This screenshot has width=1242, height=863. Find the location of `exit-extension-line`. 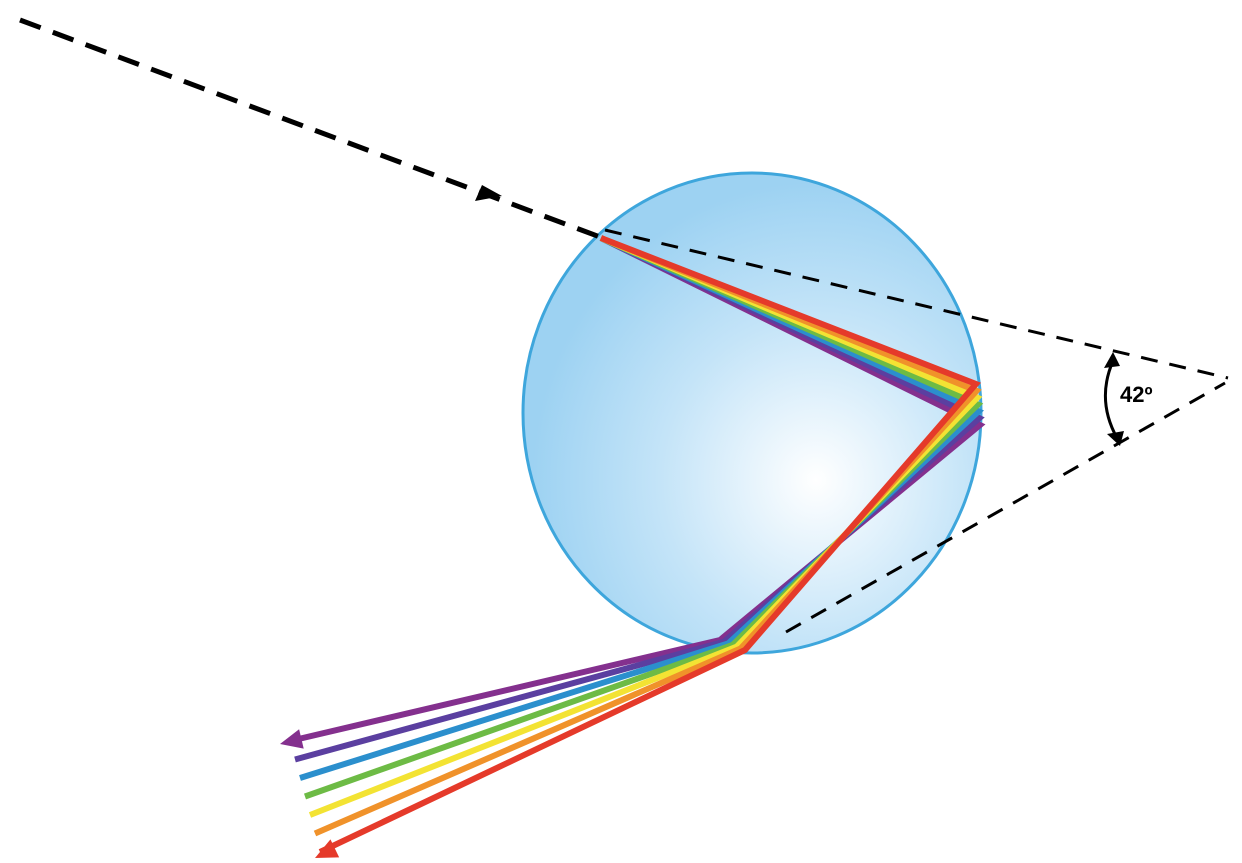

exit-extension-line is located at coordinates (1005, 507).